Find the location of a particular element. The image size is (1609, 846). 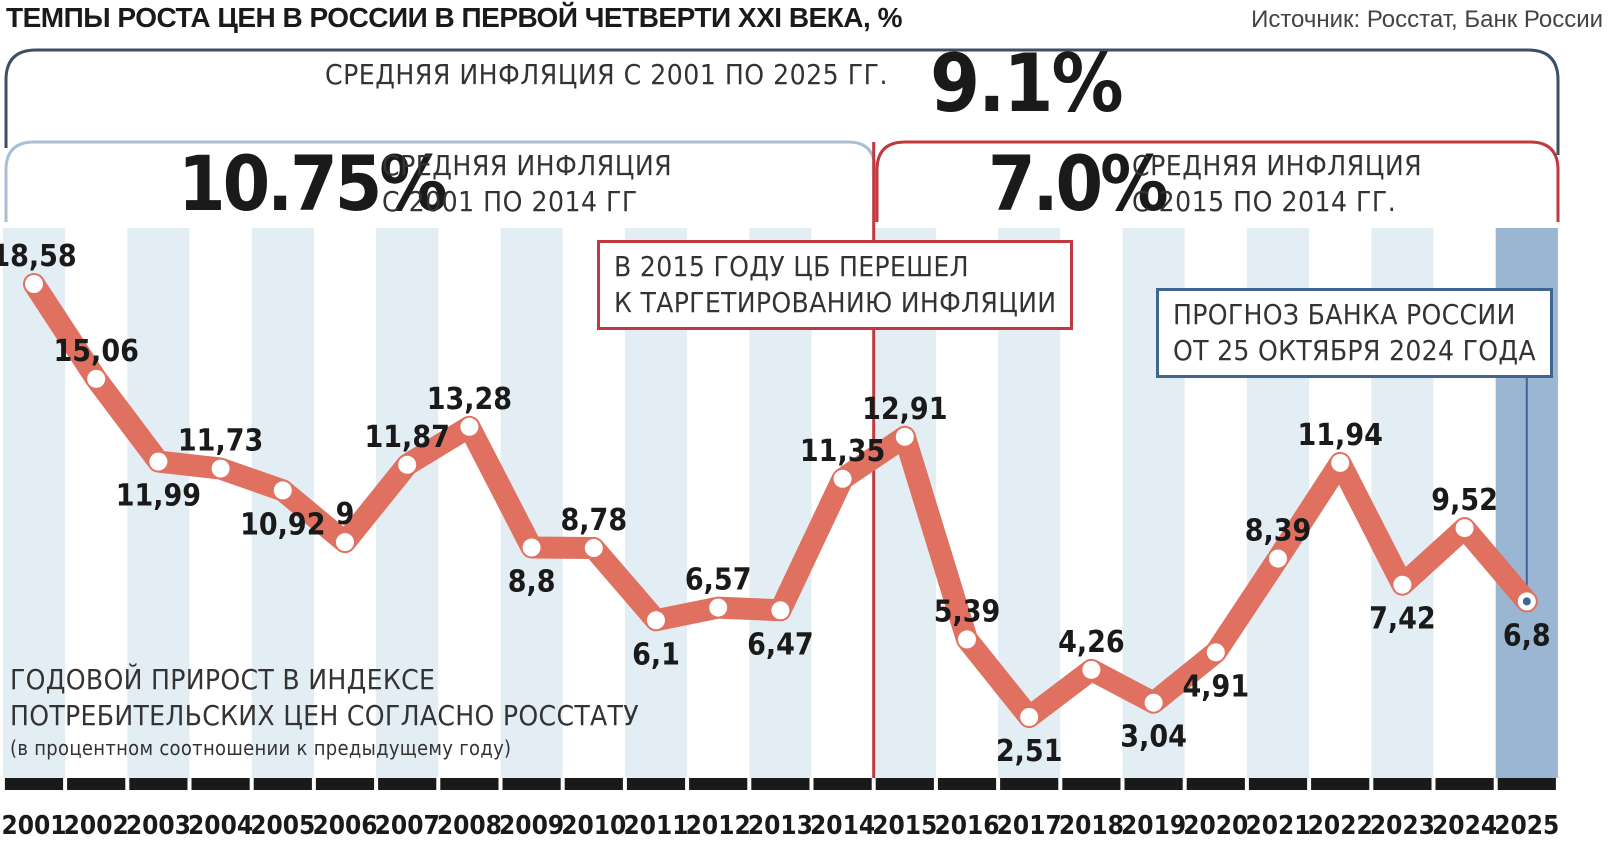

period2-bracket is located at coordinates (1217, 181).